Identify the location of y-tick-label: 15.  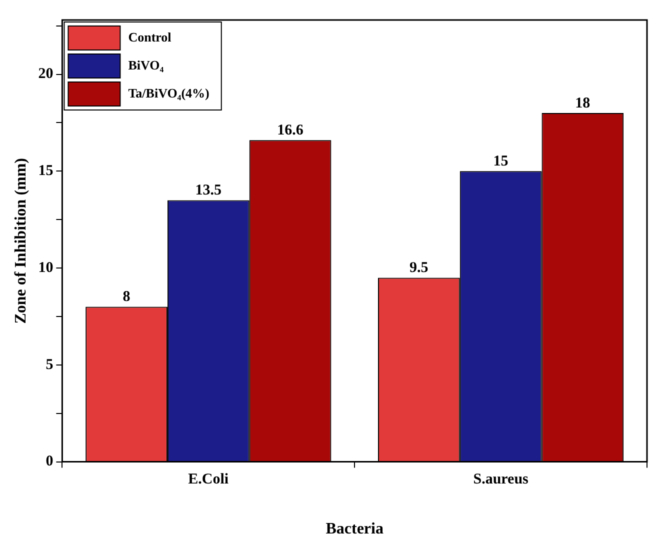
(46, 171).